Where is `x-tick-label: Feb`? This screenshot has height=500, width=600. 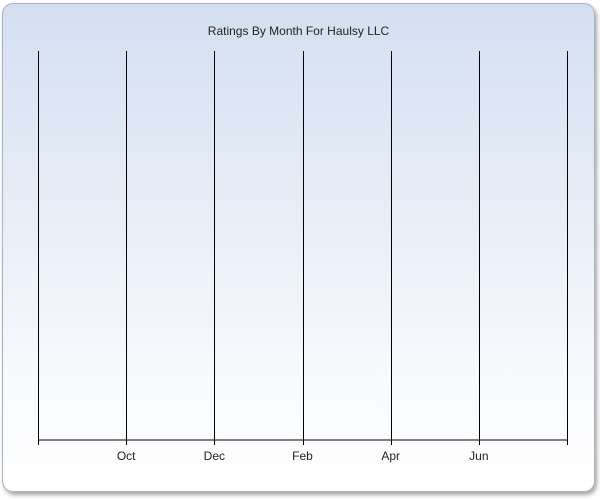
x-tick-label: Feb is located at coordinates (302, 456).